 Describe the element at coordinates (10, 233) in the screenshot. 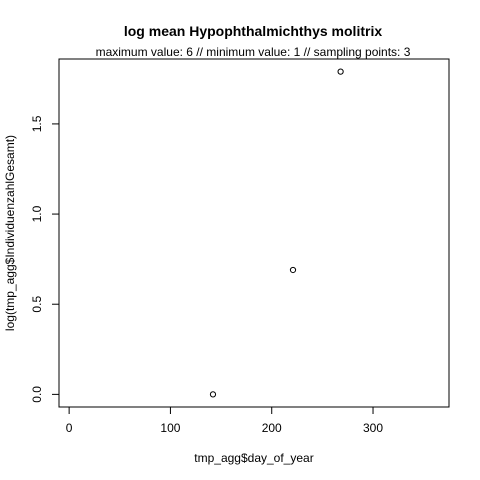

I see `y-axis-title: log(tmp_agg$IndividuenzahlGesamt)` at that location.